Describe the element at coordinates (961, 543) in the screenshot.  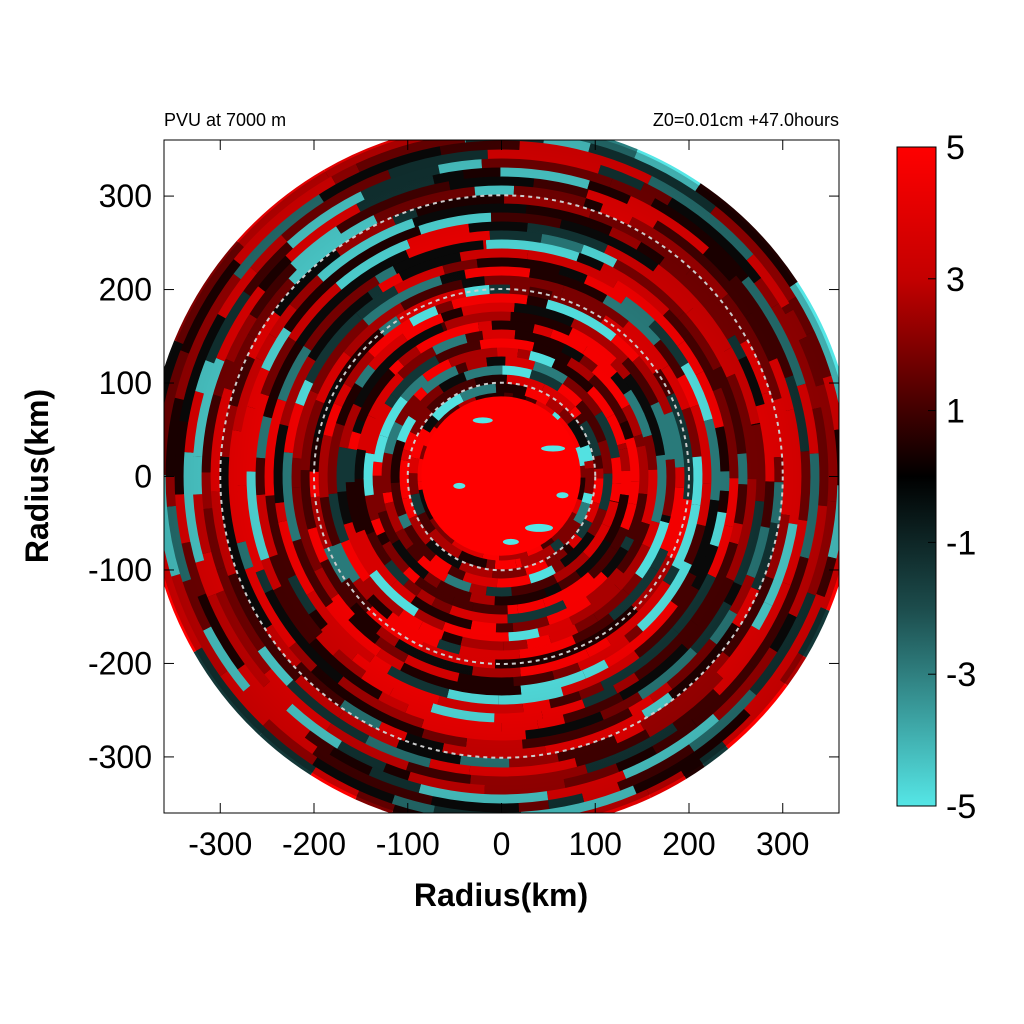
I see `colorbar-tick-label: -1` at that location.